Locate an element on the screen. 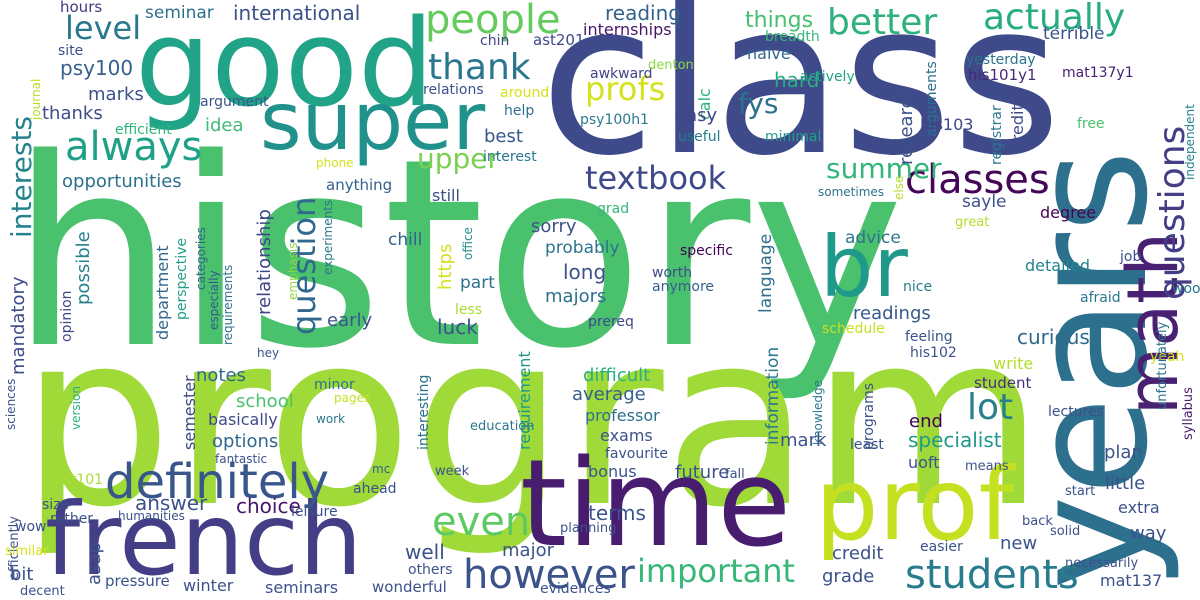 Image resolution: width=1200 pixels, height=600 pixels. word: feeling is located at coordinates (929, 337).